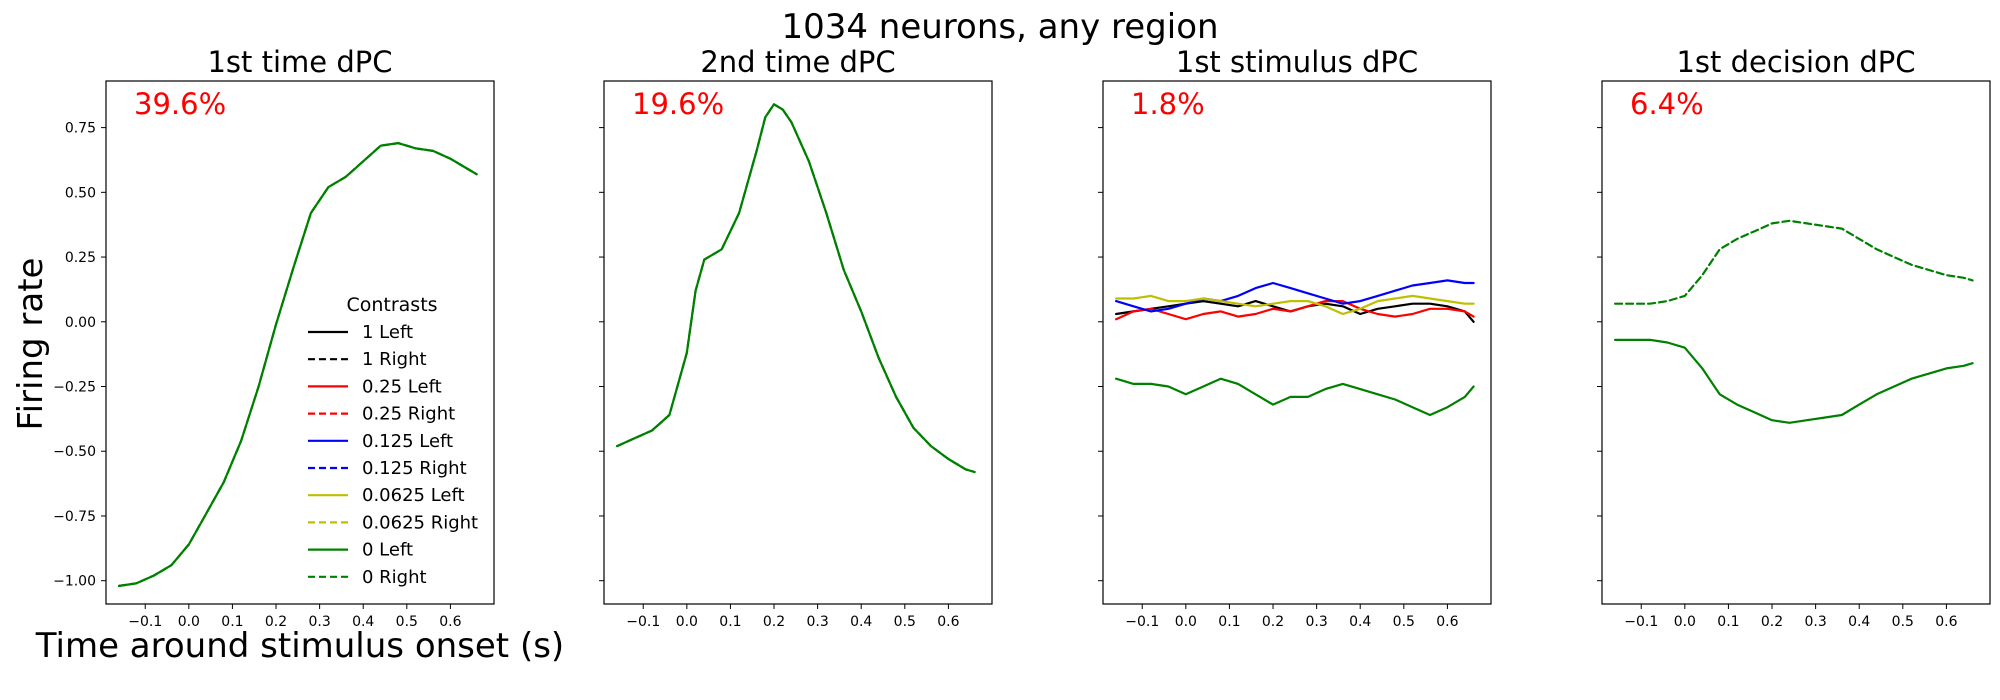  Describe the element at coordinates (74, 582) in the screenshot. I see `y-tick-label: −1.00` at that location.